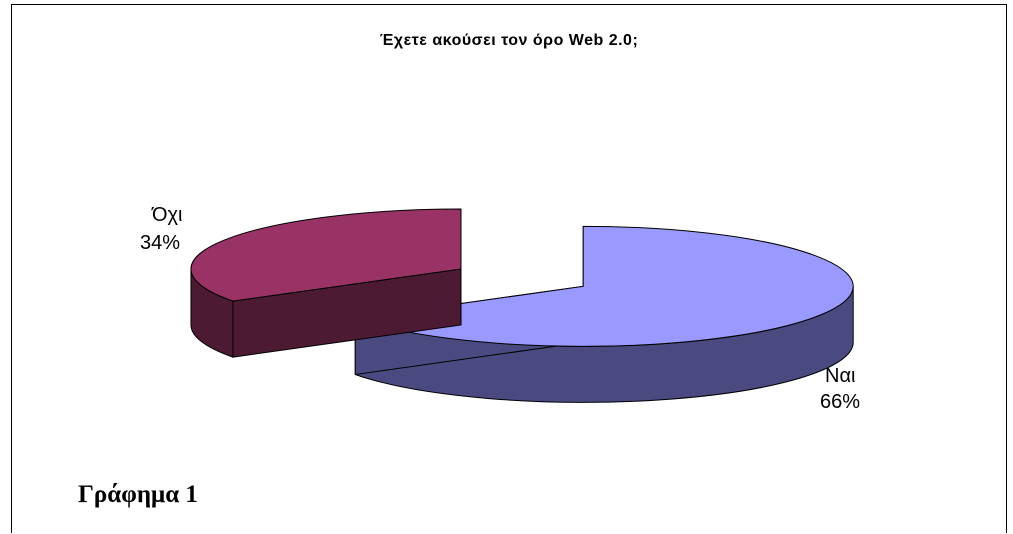 The width and height of the screenshot is (1013, 534). Describe the element at coordinates (160, 243) in the screenshot. I see `slice-value-no: 34%` at that location.